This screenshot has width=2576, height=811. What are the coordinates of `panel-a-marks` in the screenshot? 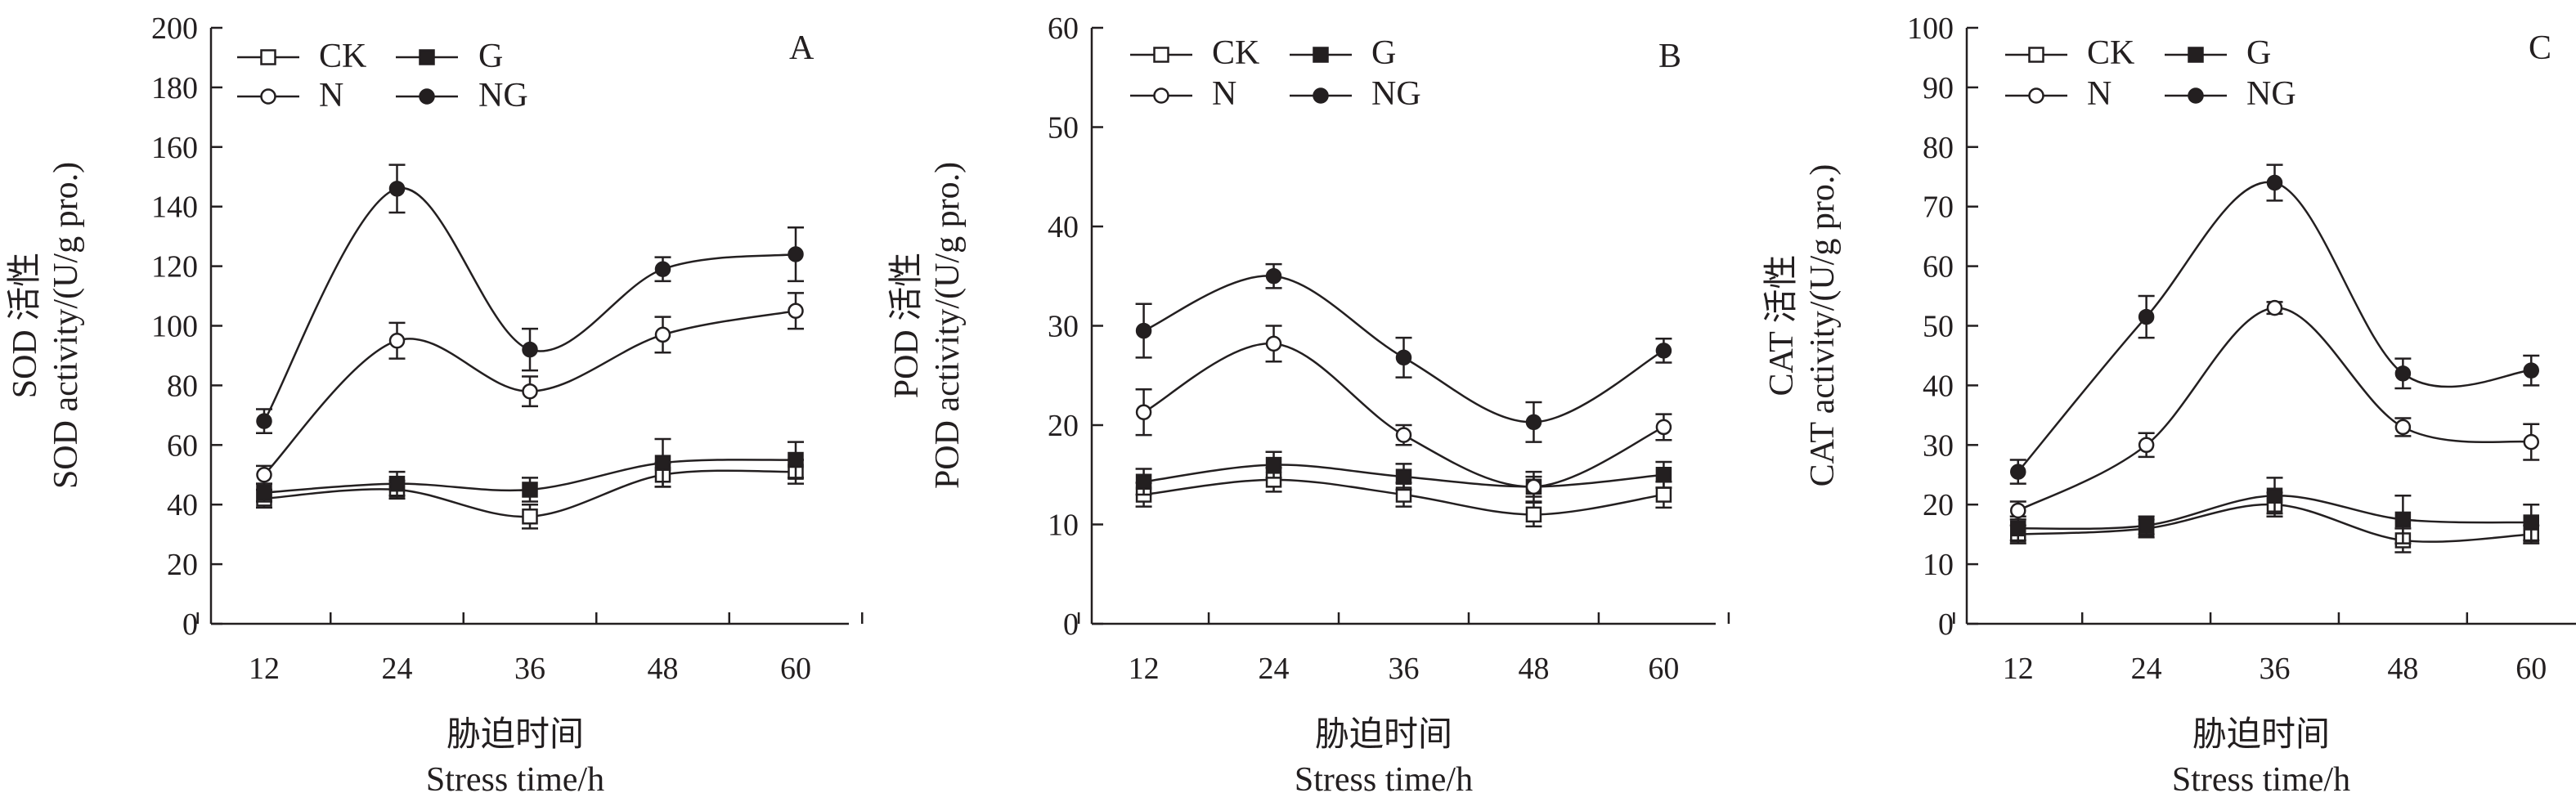 It's located at (530, 347).